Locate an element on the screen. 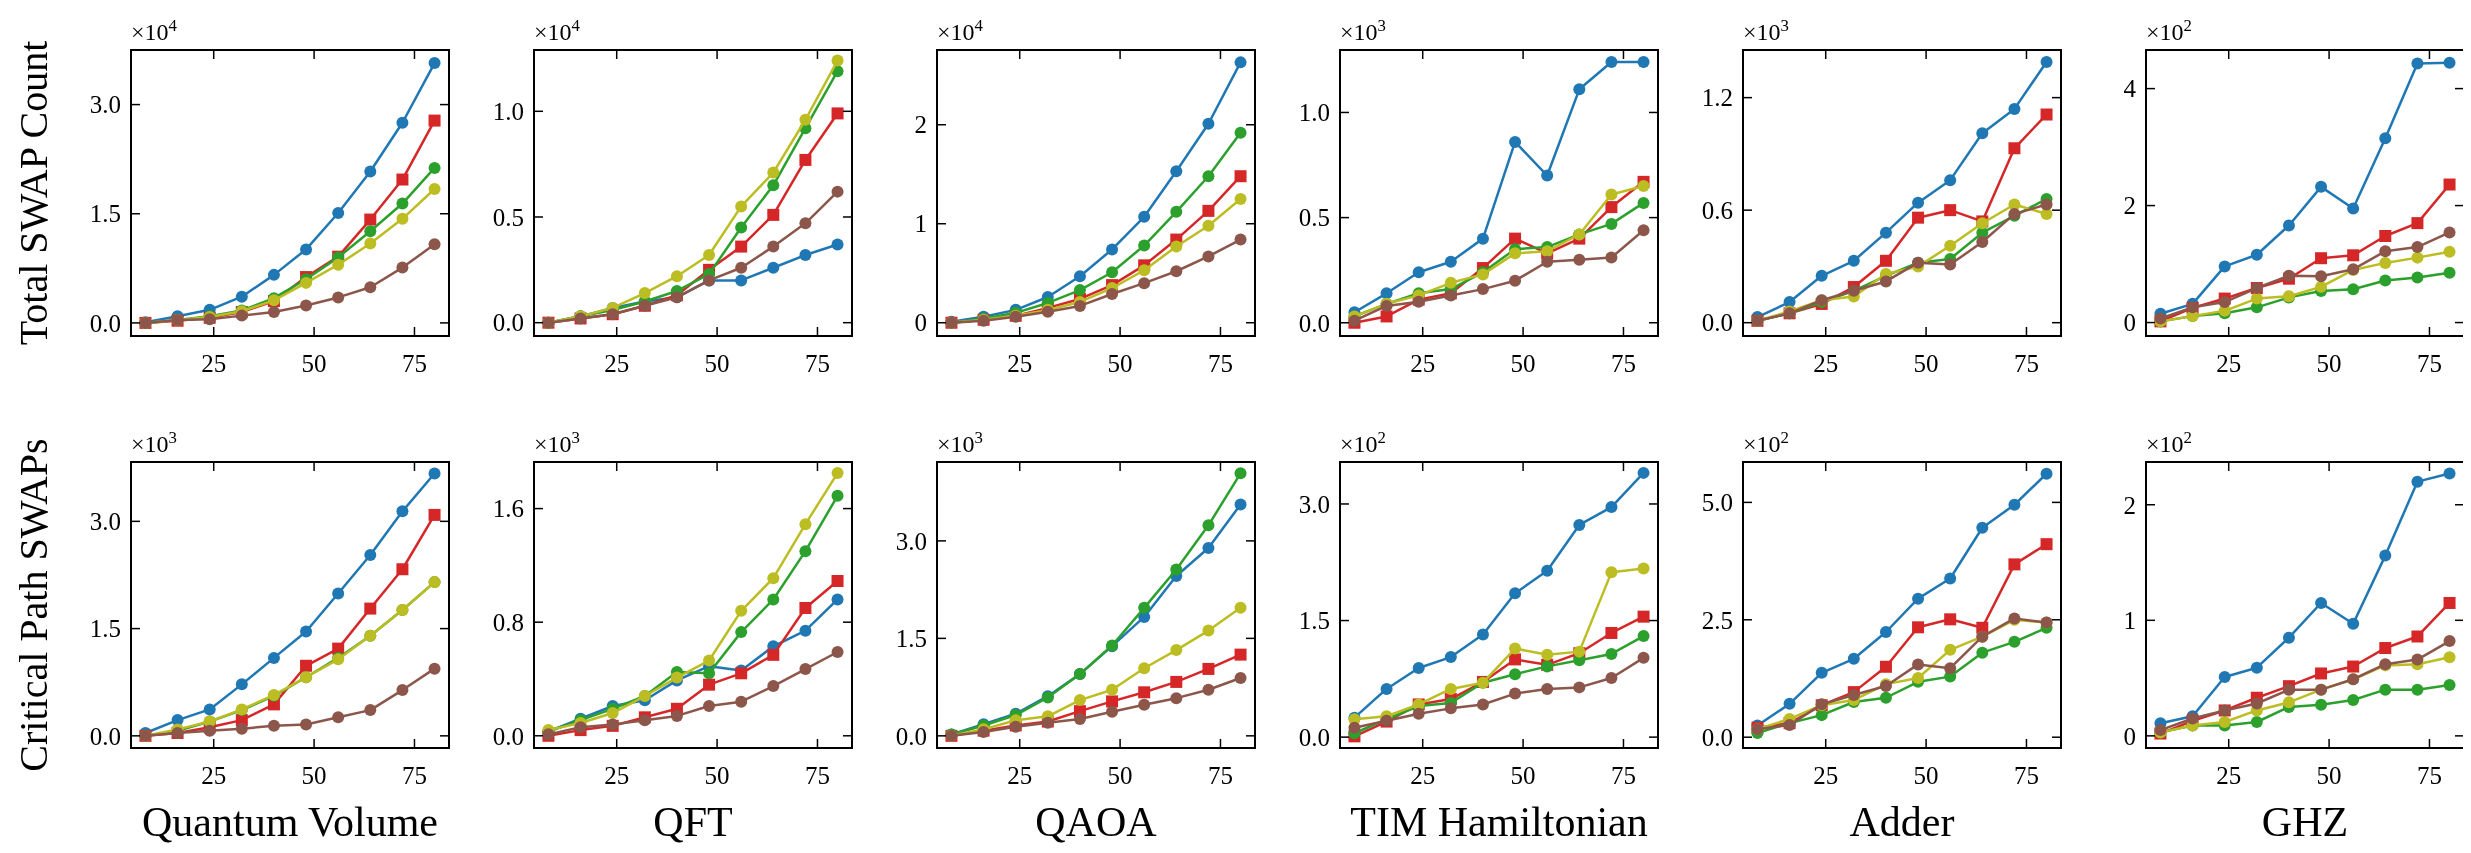 The image size is (2471, 853). y-tick-label: 1.6 is located at coordinates (508, 509).